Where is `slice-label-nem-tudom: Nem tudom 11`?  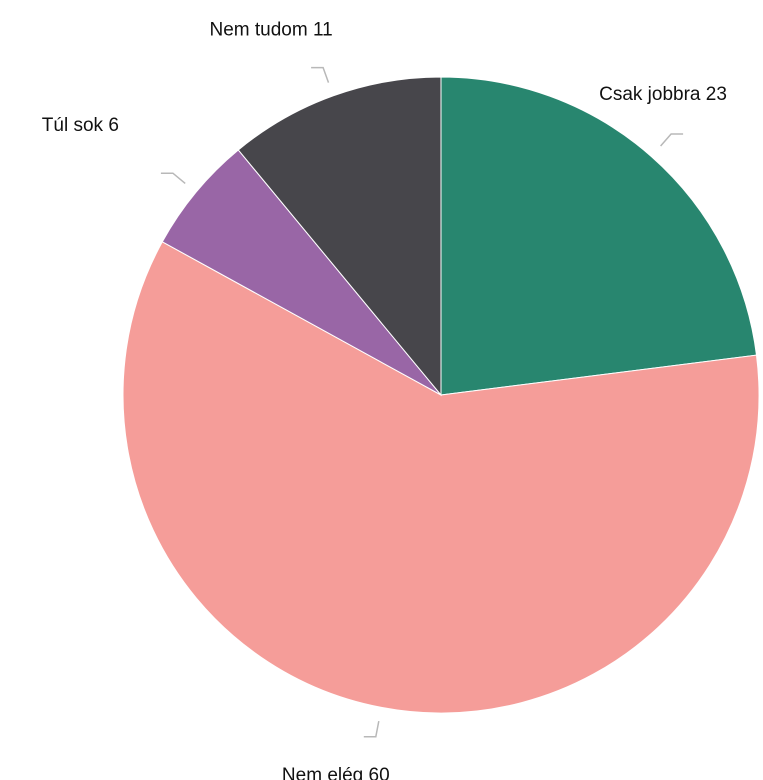
slice-label-nem-tudom: Nem tudom 11 is located at coordinates (270, 30).